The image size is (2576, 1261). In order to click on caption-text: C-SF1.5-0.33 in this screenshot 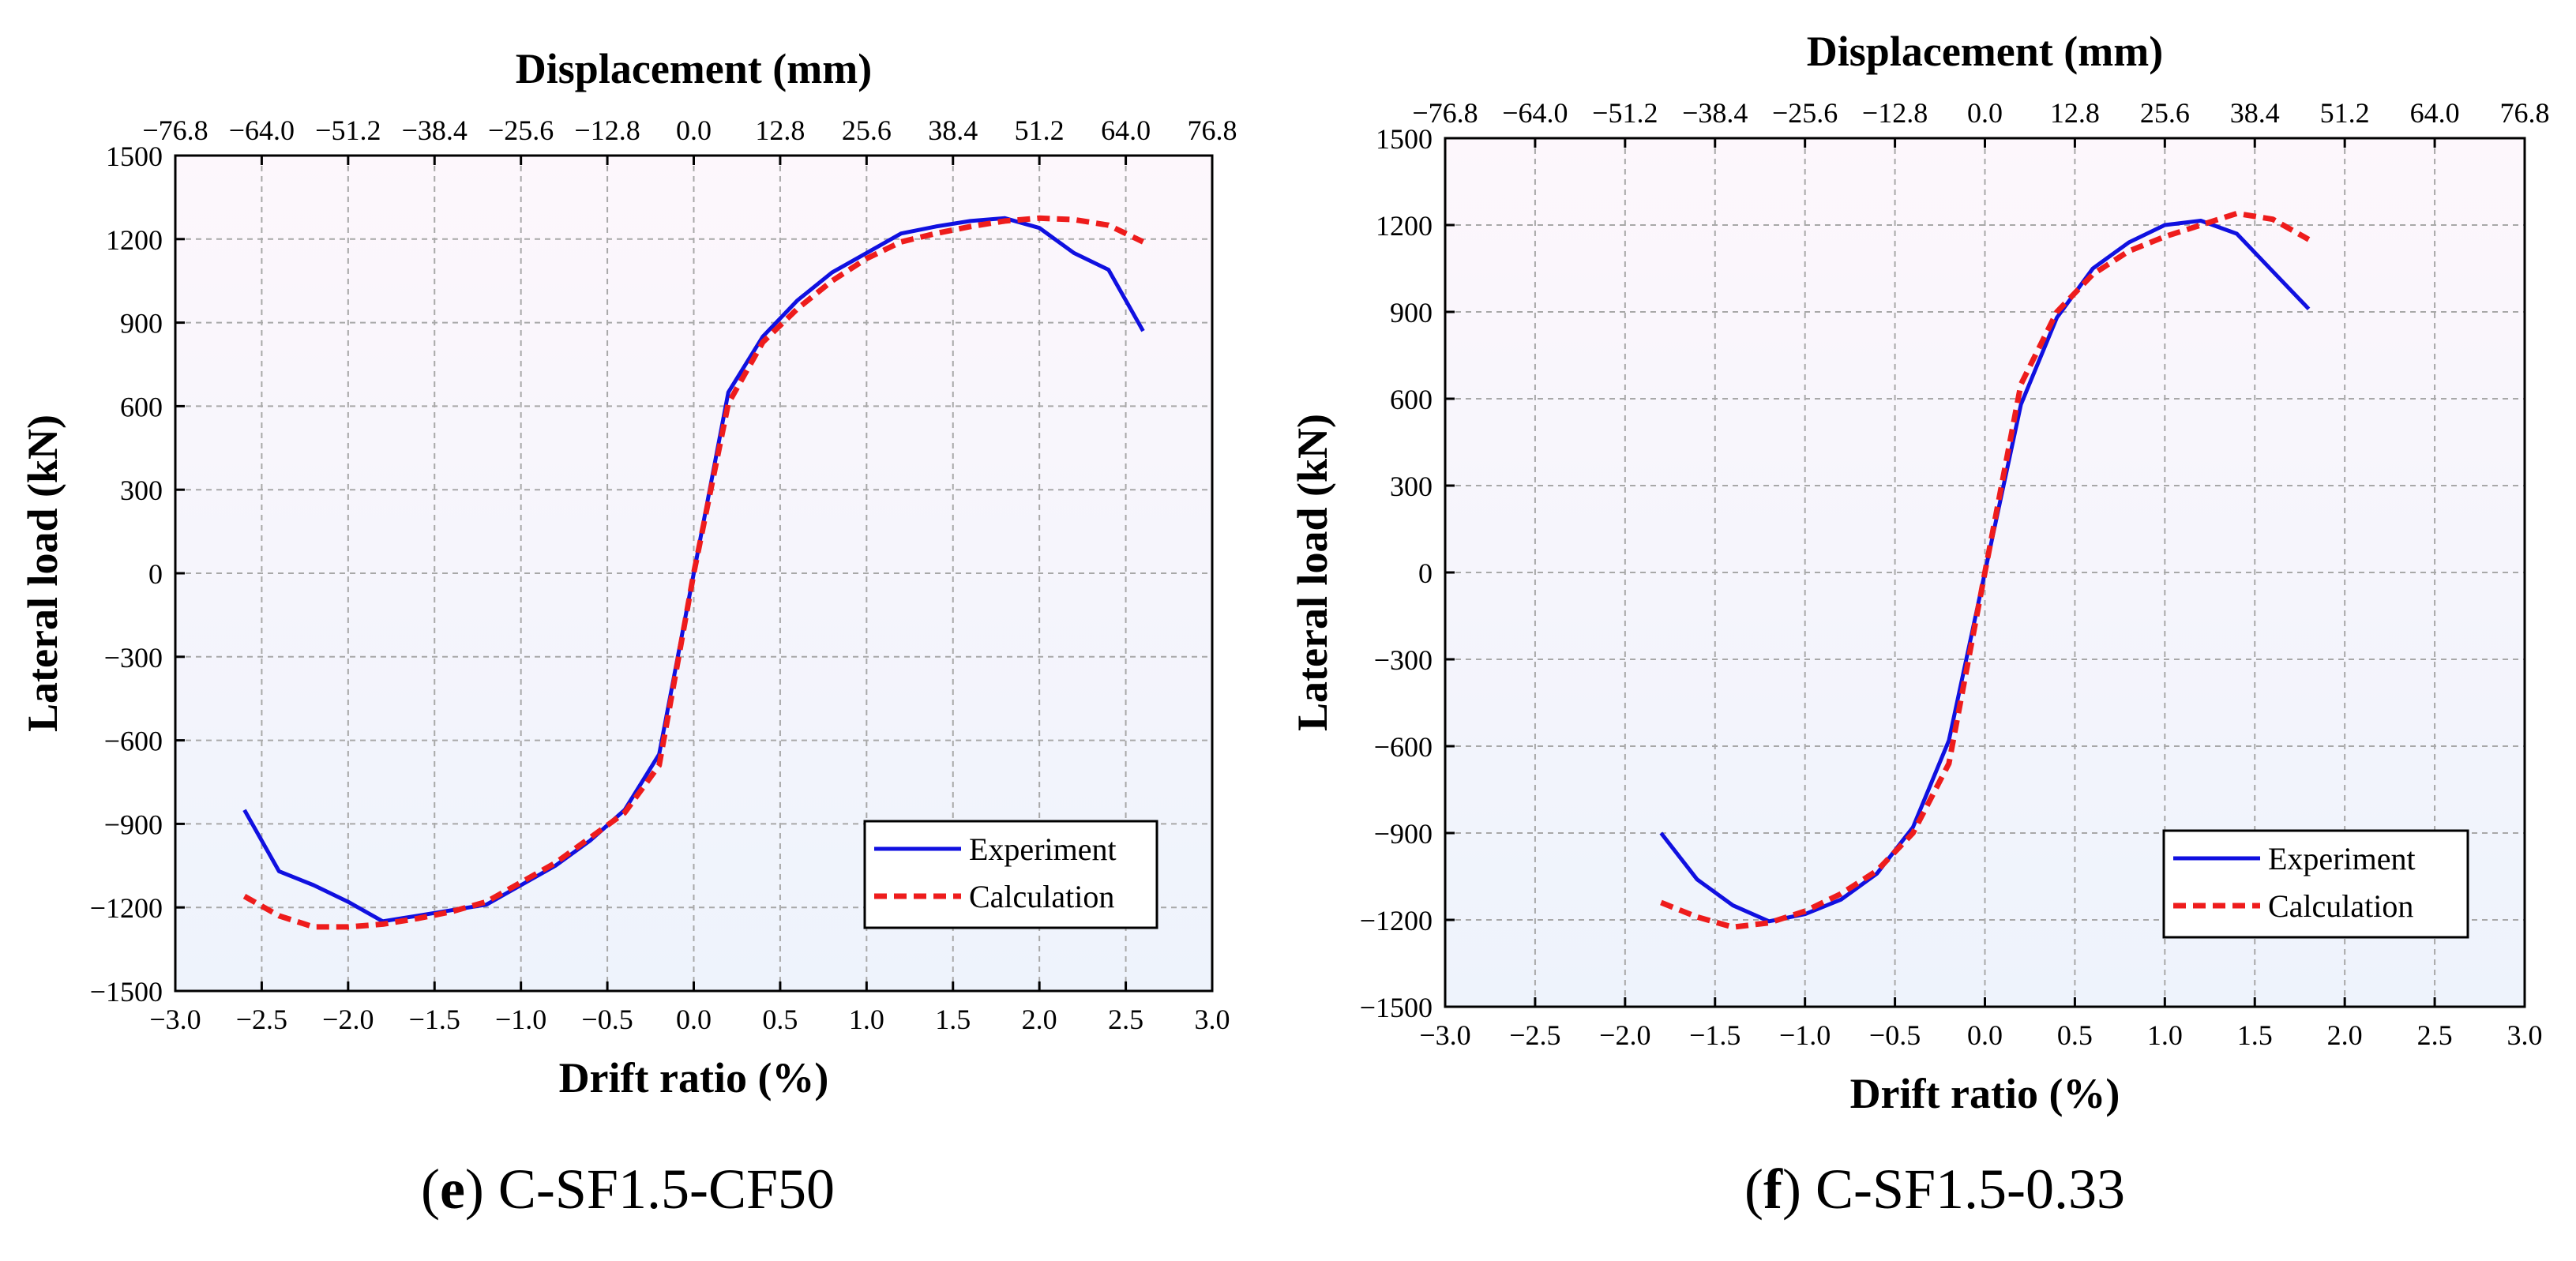, I will do `click(1963, 1189)`.